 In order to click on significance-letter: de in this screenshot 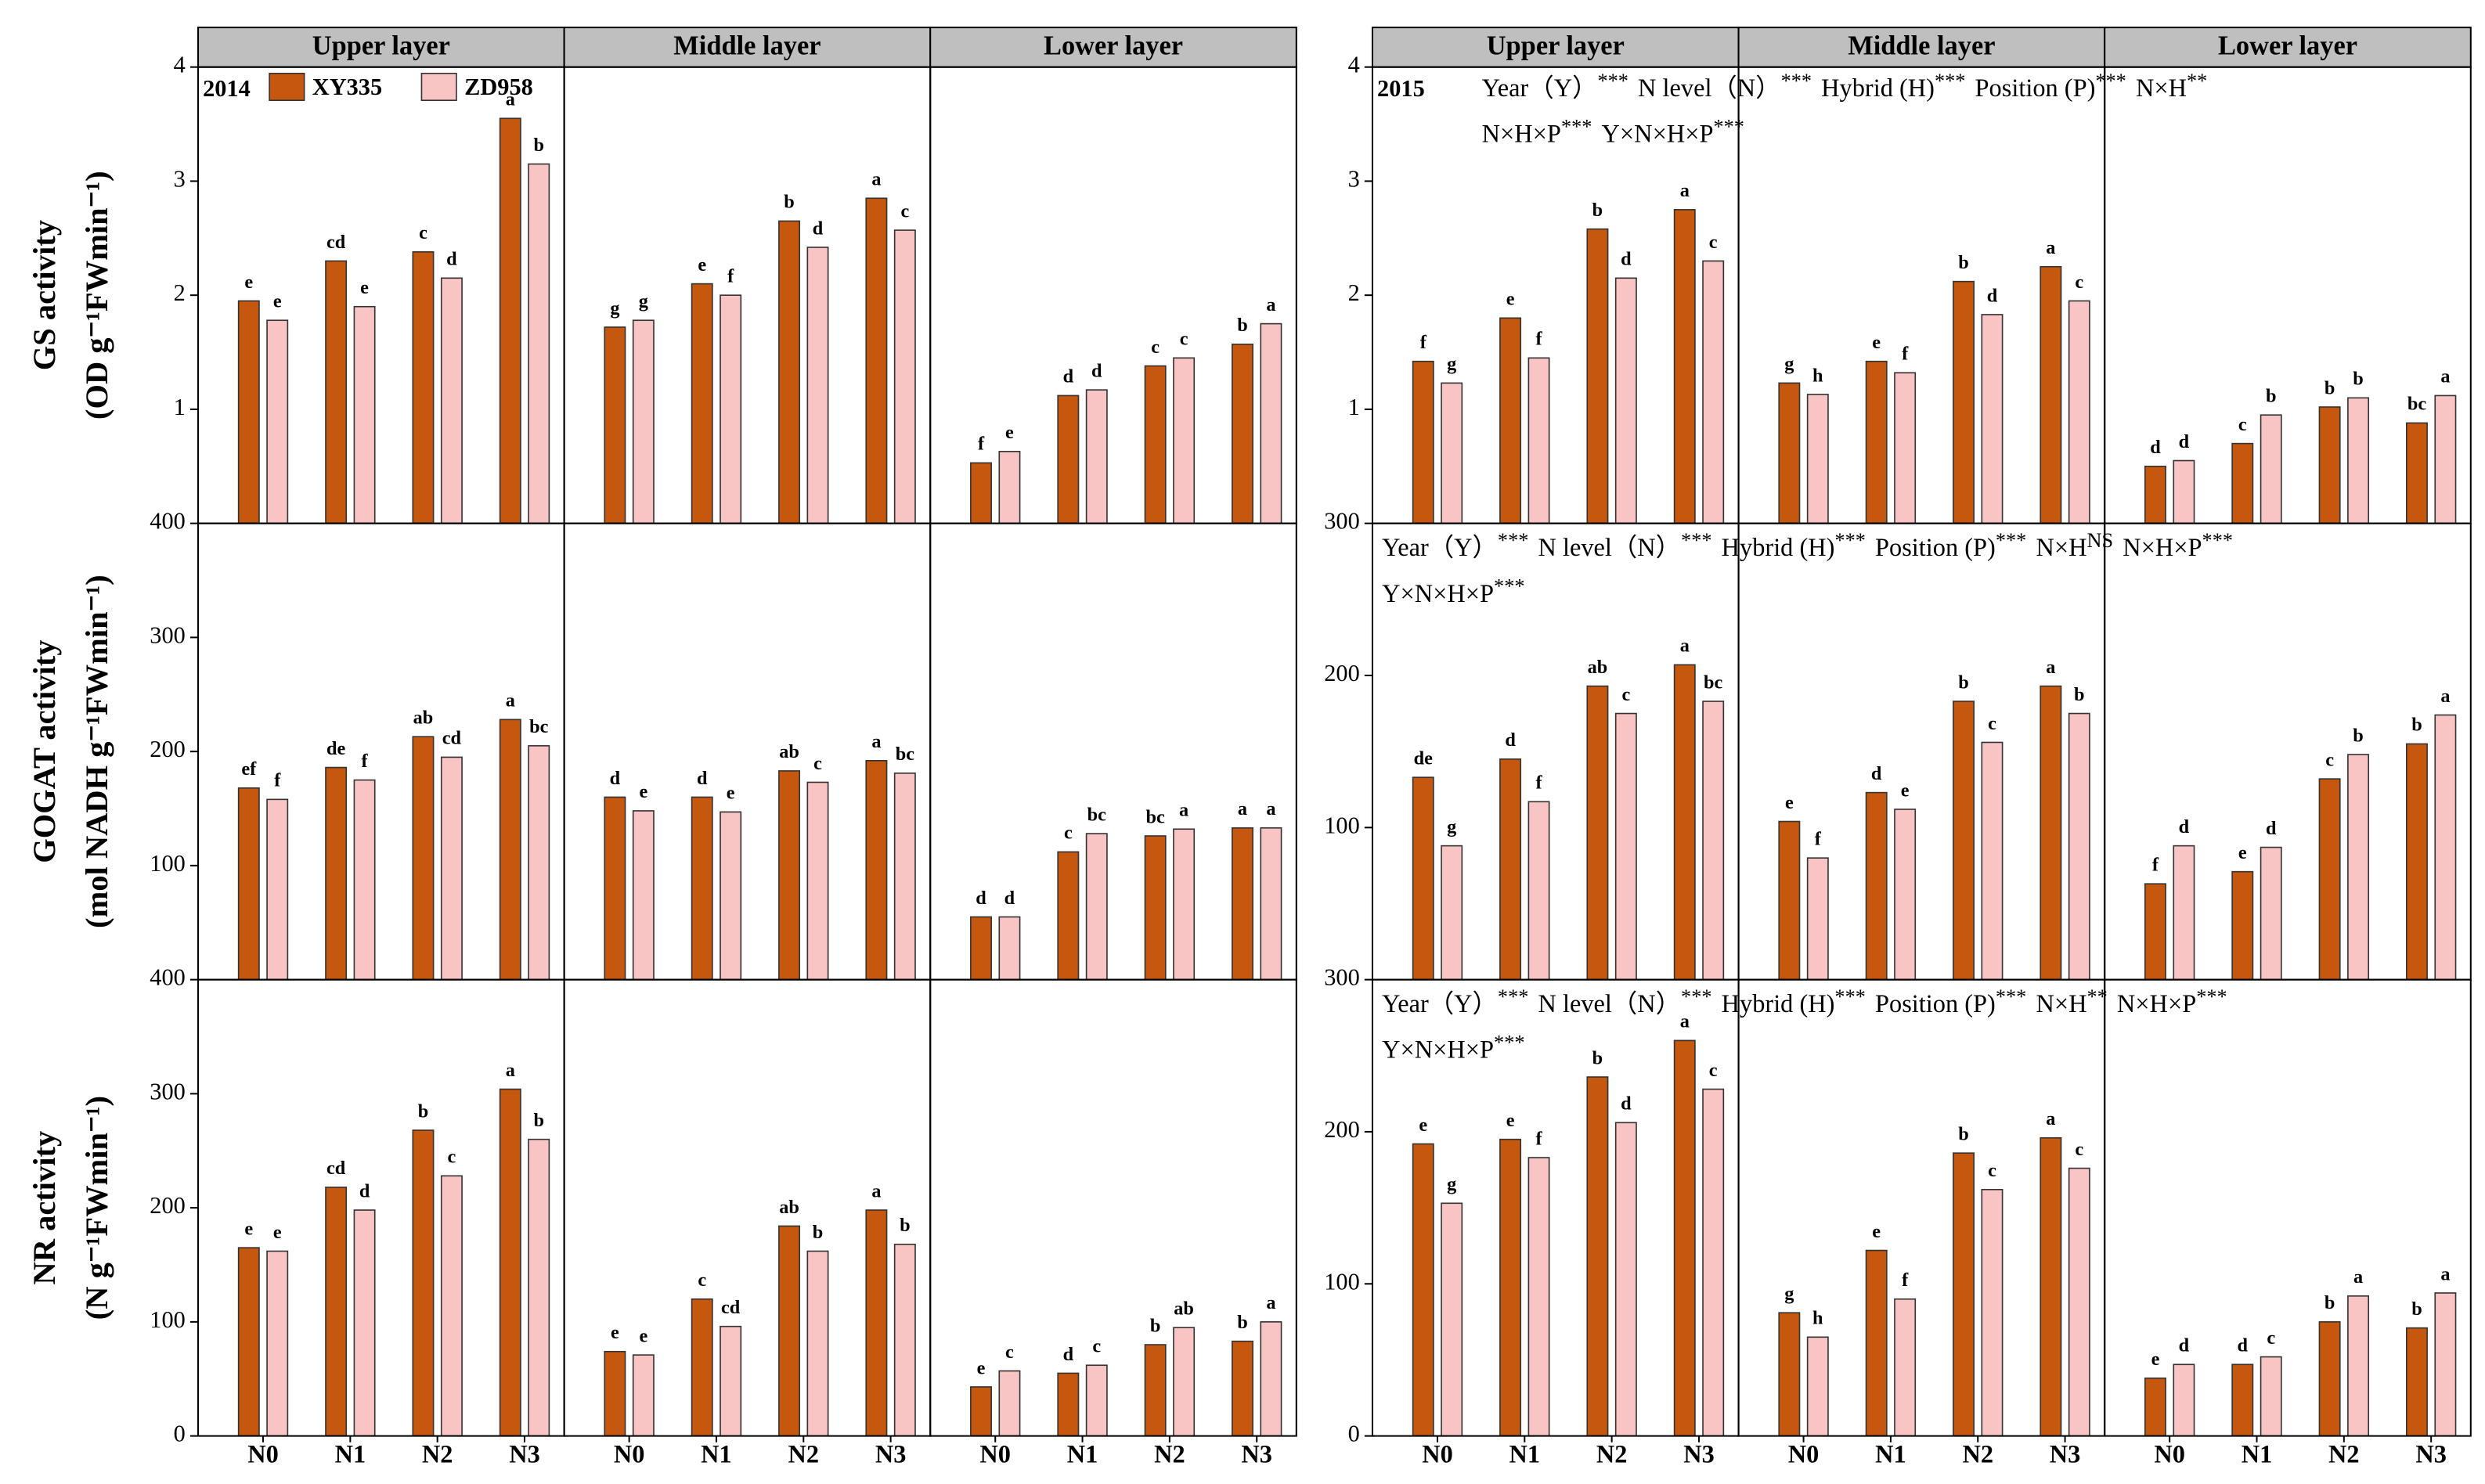, I will do `click(336, 748)`.